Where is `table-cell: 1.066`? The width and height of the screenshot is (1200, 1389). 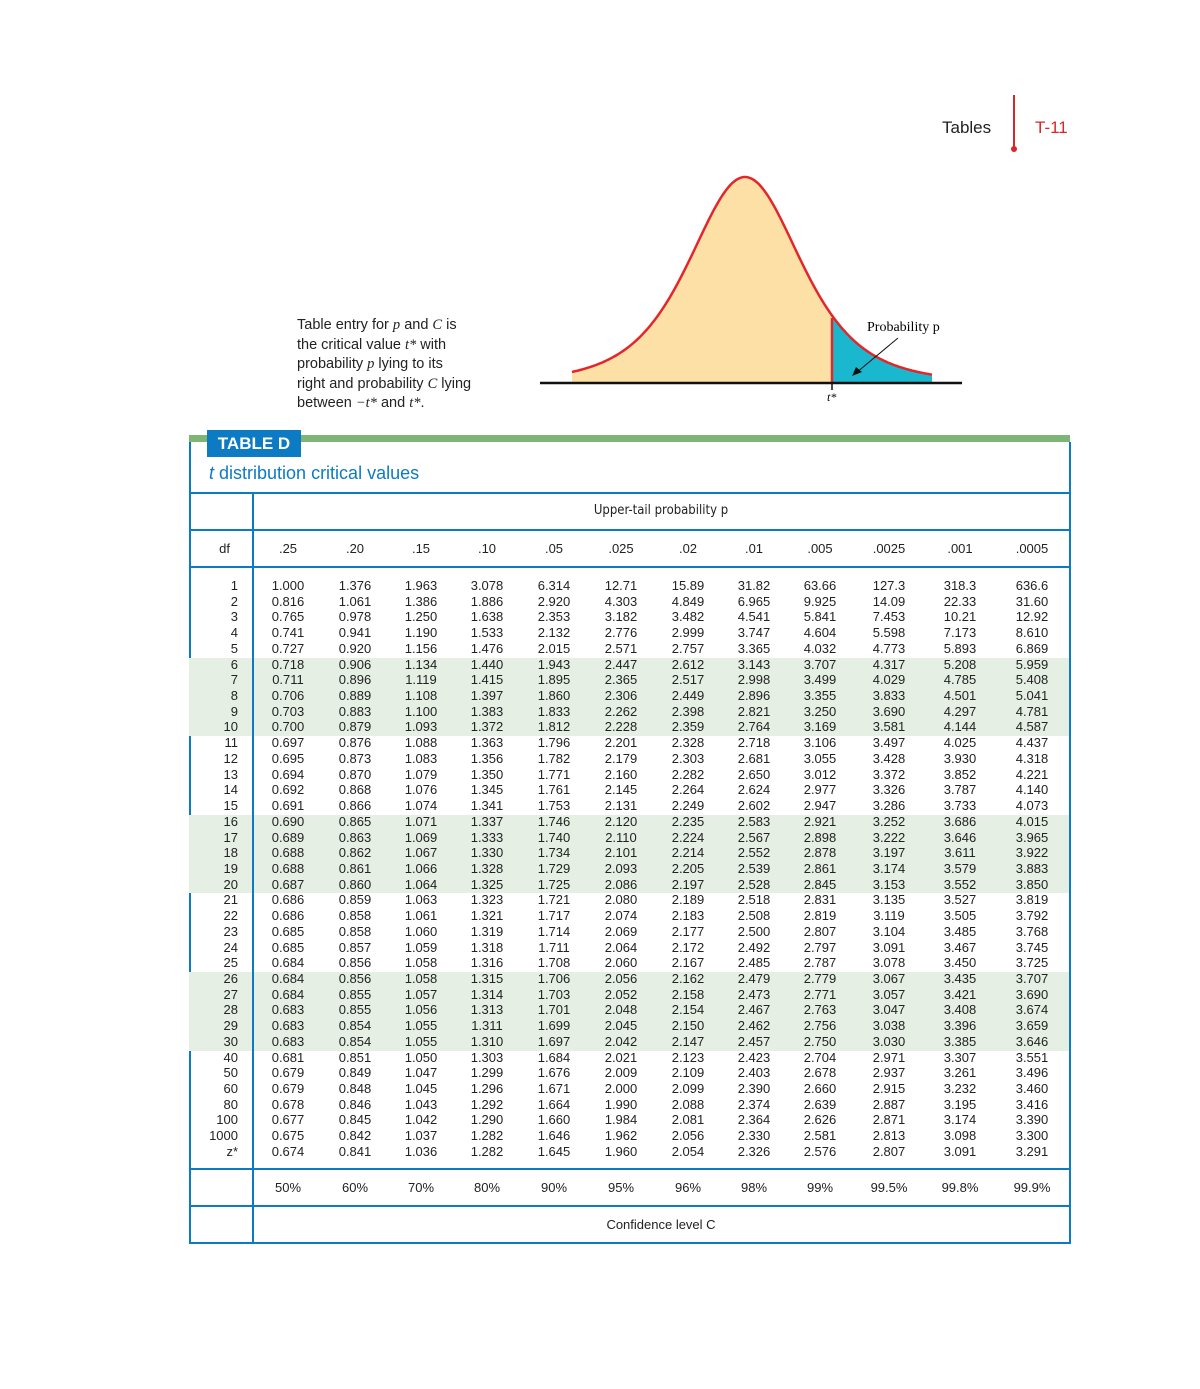
table-cell: 1.066 is located at coordinates (421, 868).